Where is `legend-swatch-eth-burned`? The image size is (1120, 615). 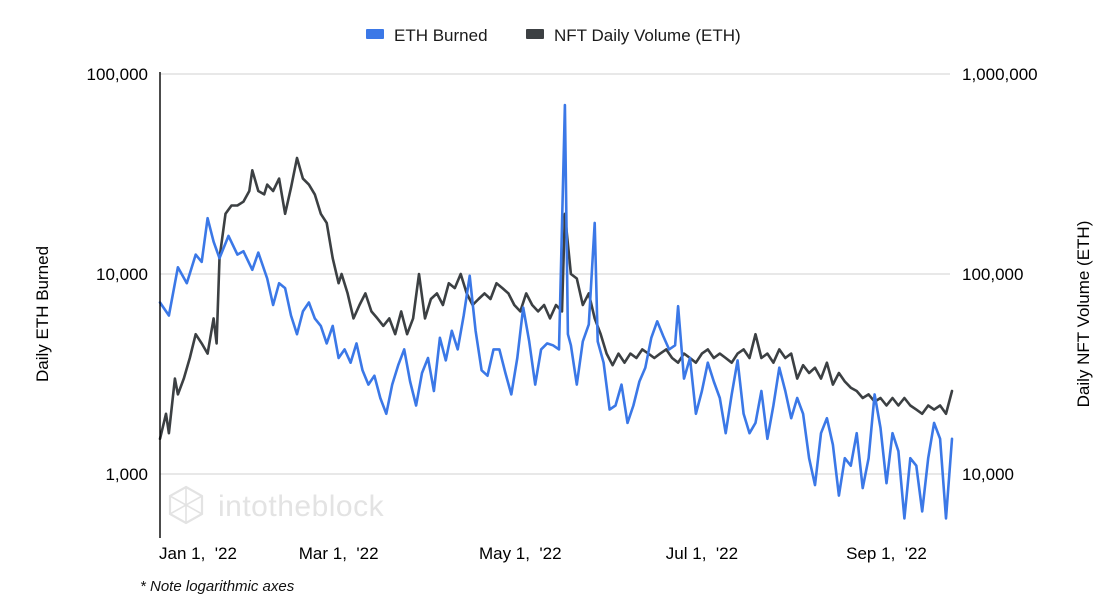
legend-swatch-eth-burned is located at coordinates (375, 34).